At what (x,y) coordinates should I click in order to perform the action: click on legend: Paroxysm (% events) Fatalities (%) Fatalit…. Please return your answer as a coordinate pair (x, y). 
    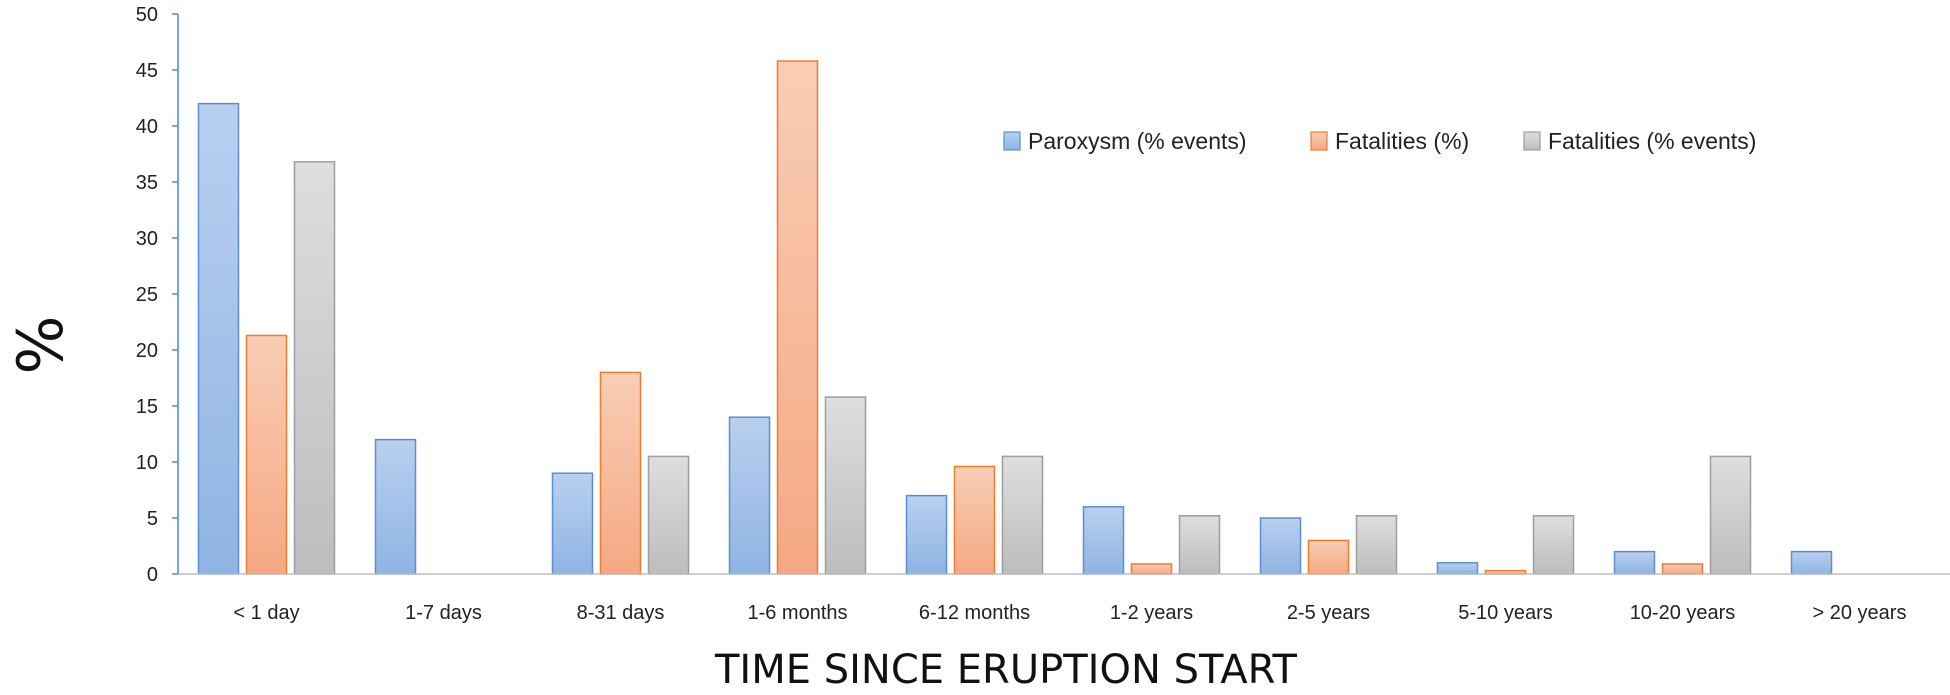
    Looking at the image, I should click on (1379, 141).